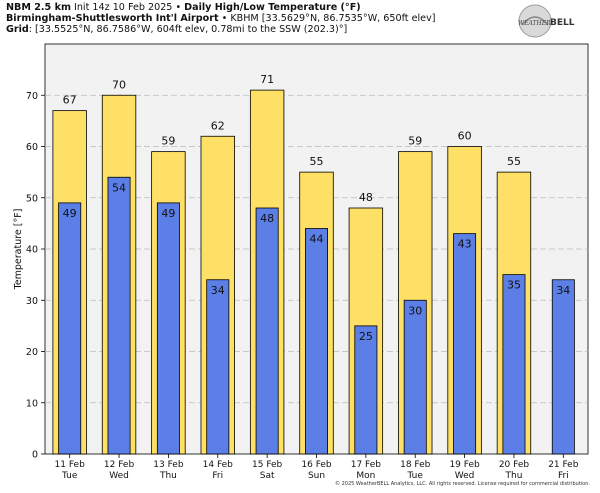  What do you see at coordinates (415, 465) in the screenshot?
I see `x-tick-date: 18 Feb` at bounding box center [415, 465].